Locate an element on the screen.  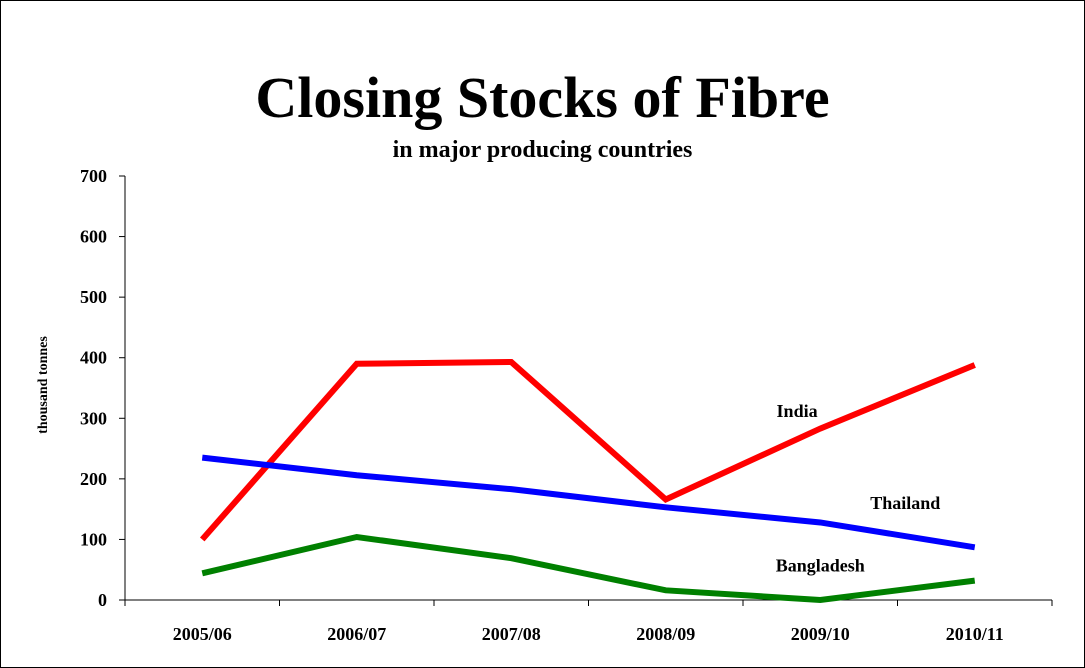
y-axis-label: thousand tonnes is located at coordinates (43, 385).